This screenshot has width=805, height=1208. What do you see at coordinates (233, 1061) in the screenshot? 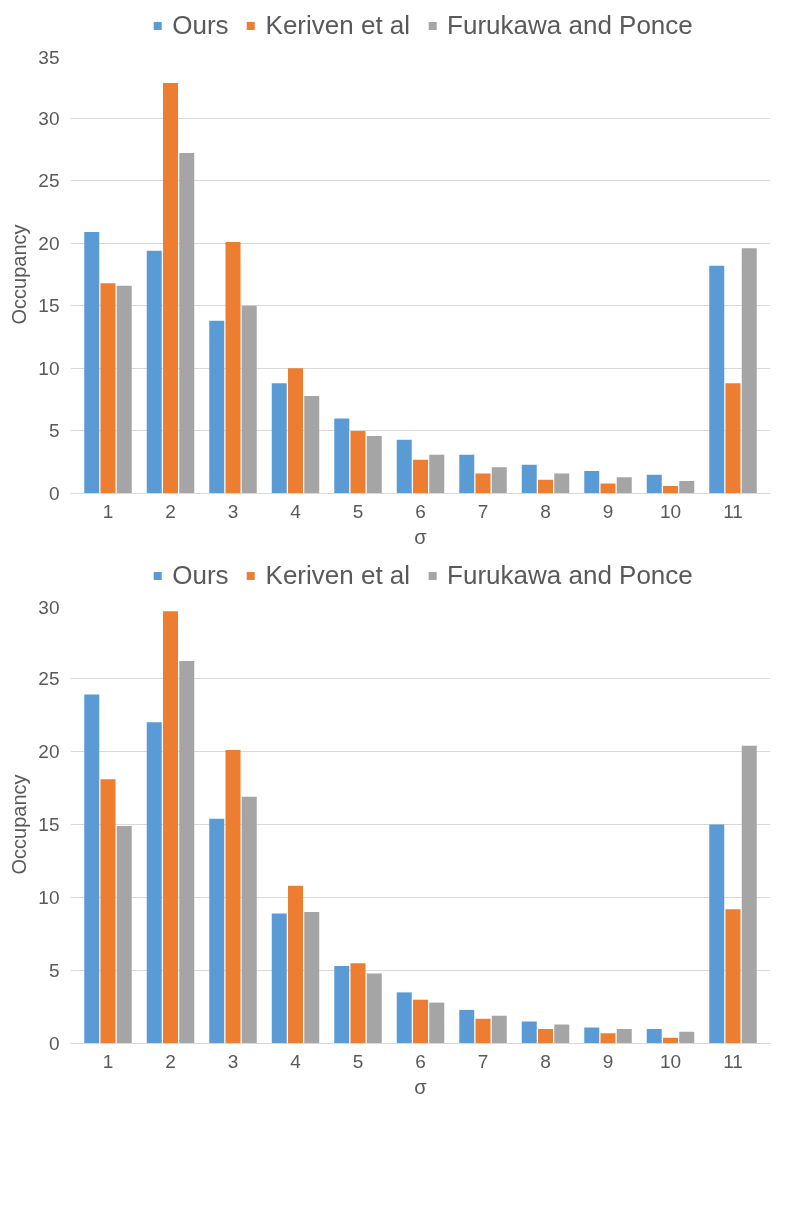
I see `x-tick-label: 3` at bounding box center [233, 1061].